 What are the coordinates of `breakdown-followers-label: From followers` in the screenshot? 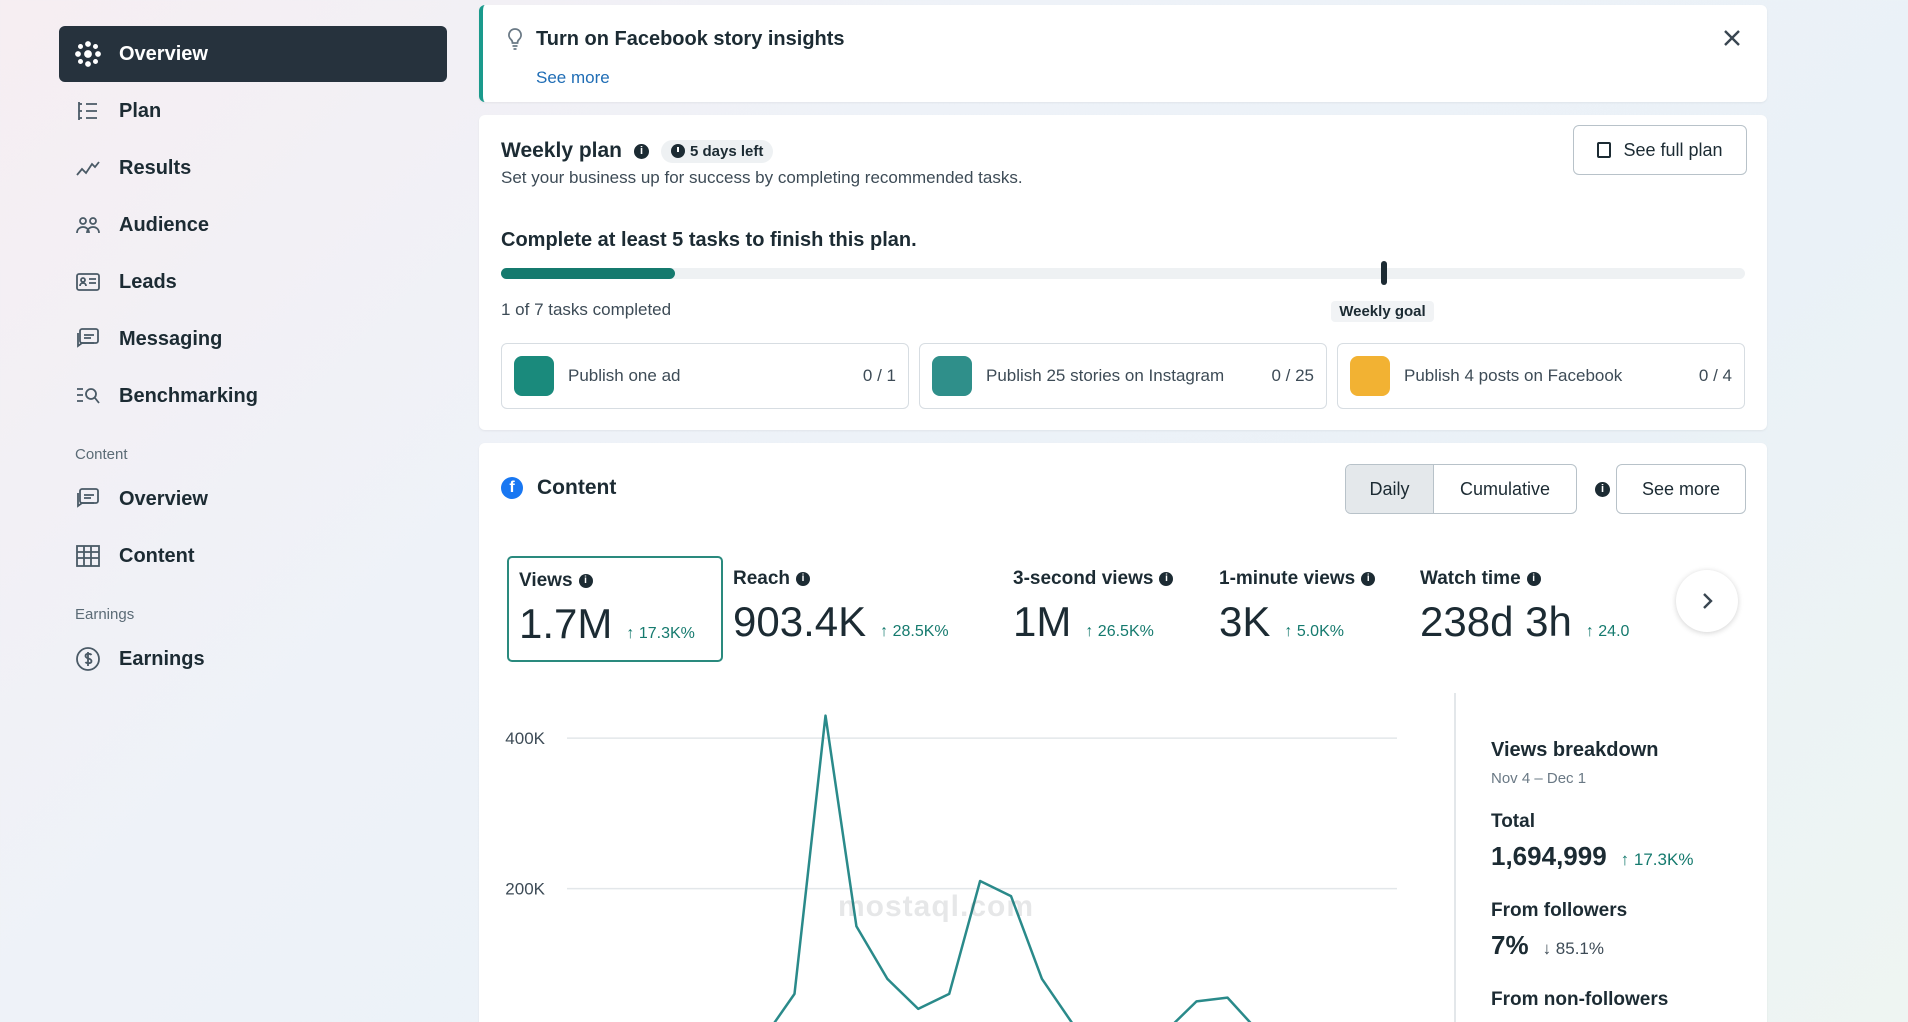 It's located at (1559, 910).